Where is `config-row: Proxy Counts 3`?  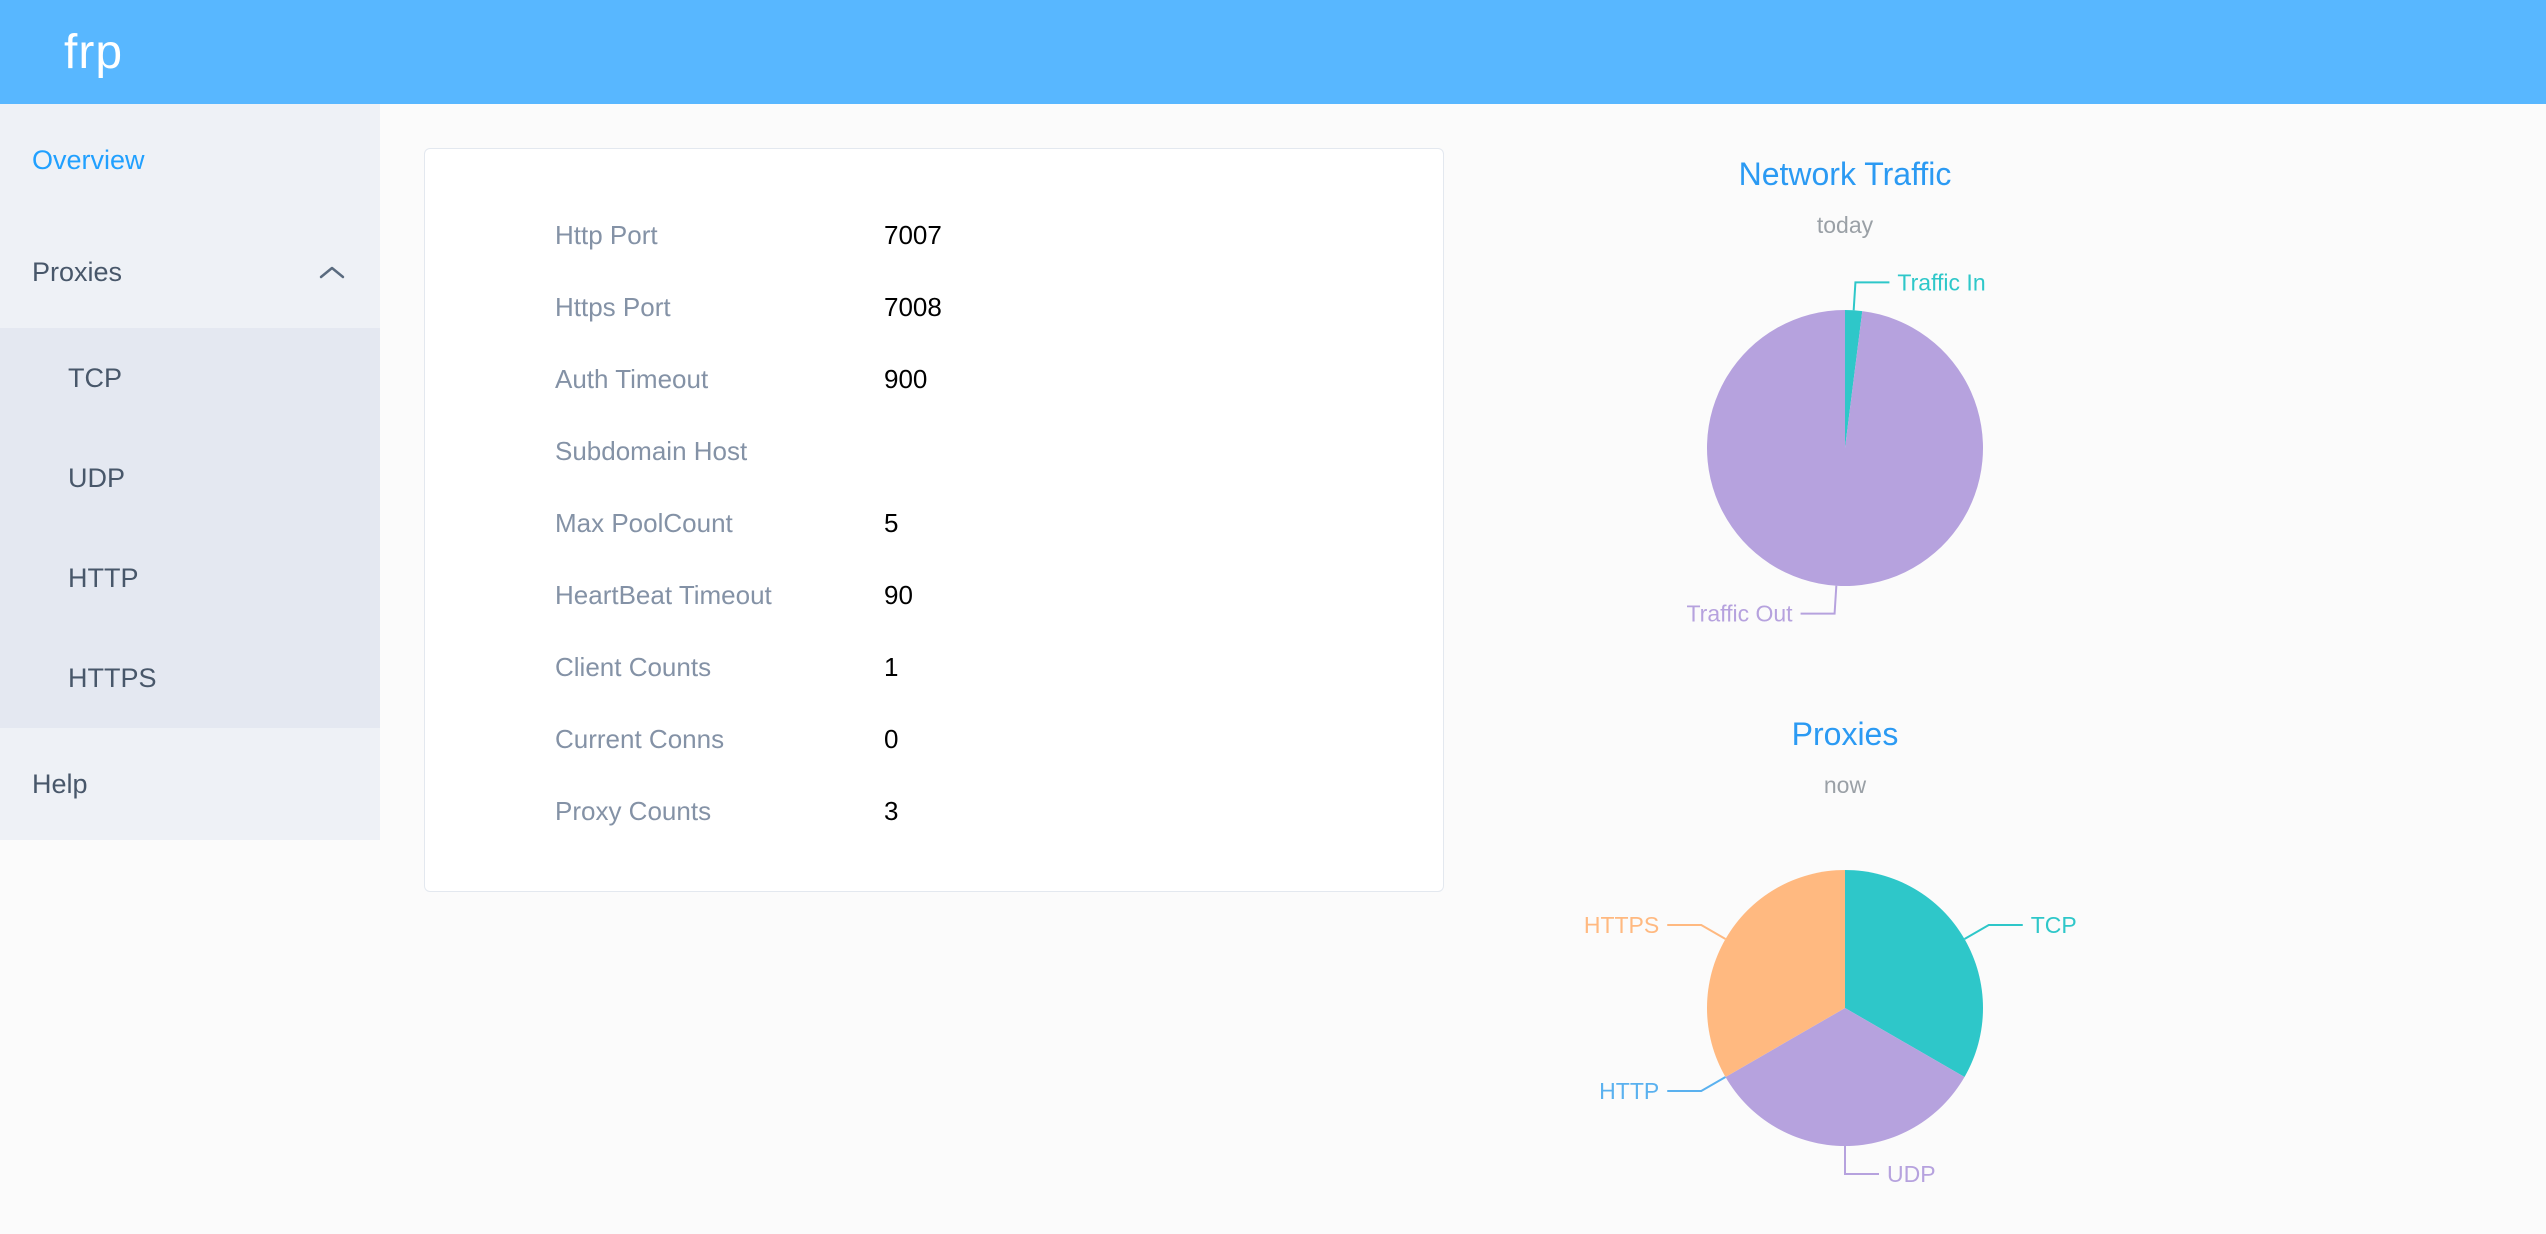 config-row: Proxy Counts 3 is located at coordinates (934, 811).